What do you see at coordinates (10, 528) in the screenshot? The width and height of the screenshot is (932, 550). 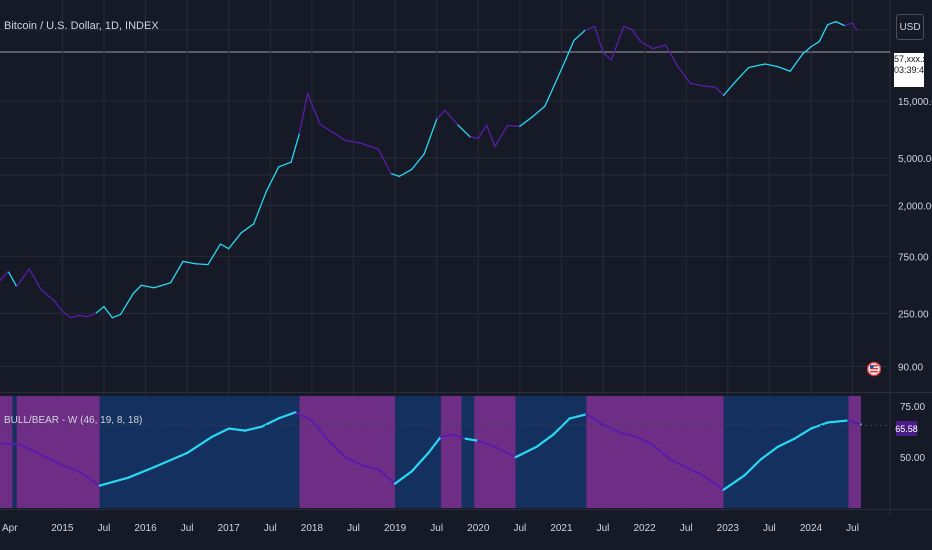 I see `x-tick-label: Apr` at bounding box center [10, 528].